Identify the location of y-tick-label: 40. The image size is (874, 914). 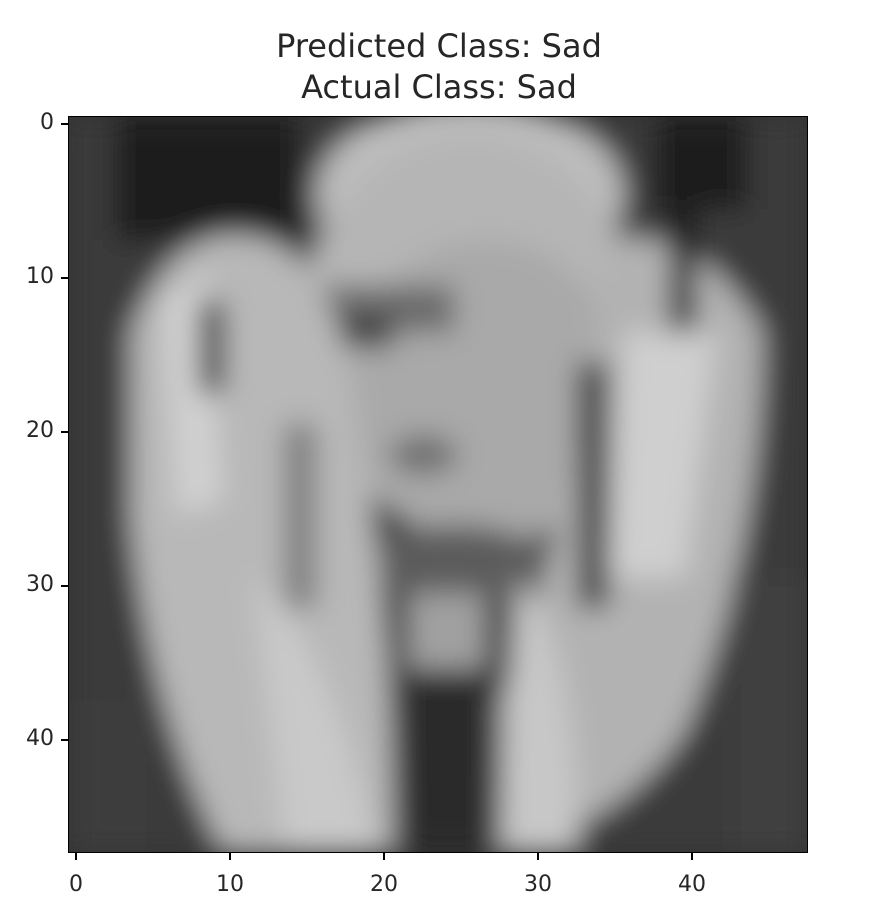
(40, 738).